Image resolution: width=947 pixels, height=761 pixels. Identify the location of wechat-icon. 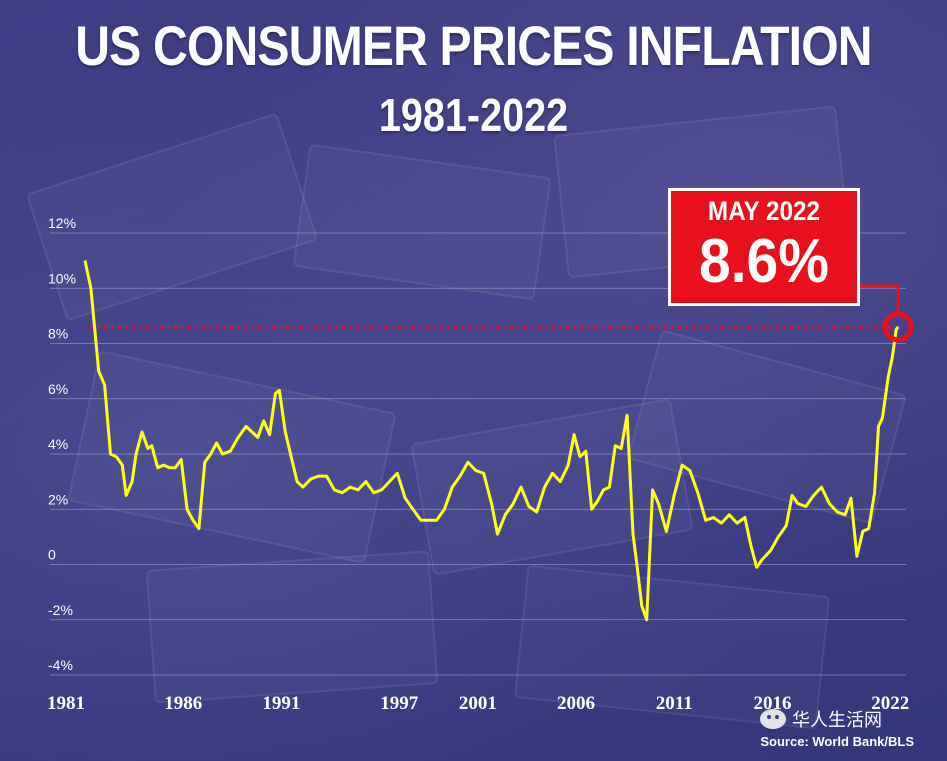
(773, 719).